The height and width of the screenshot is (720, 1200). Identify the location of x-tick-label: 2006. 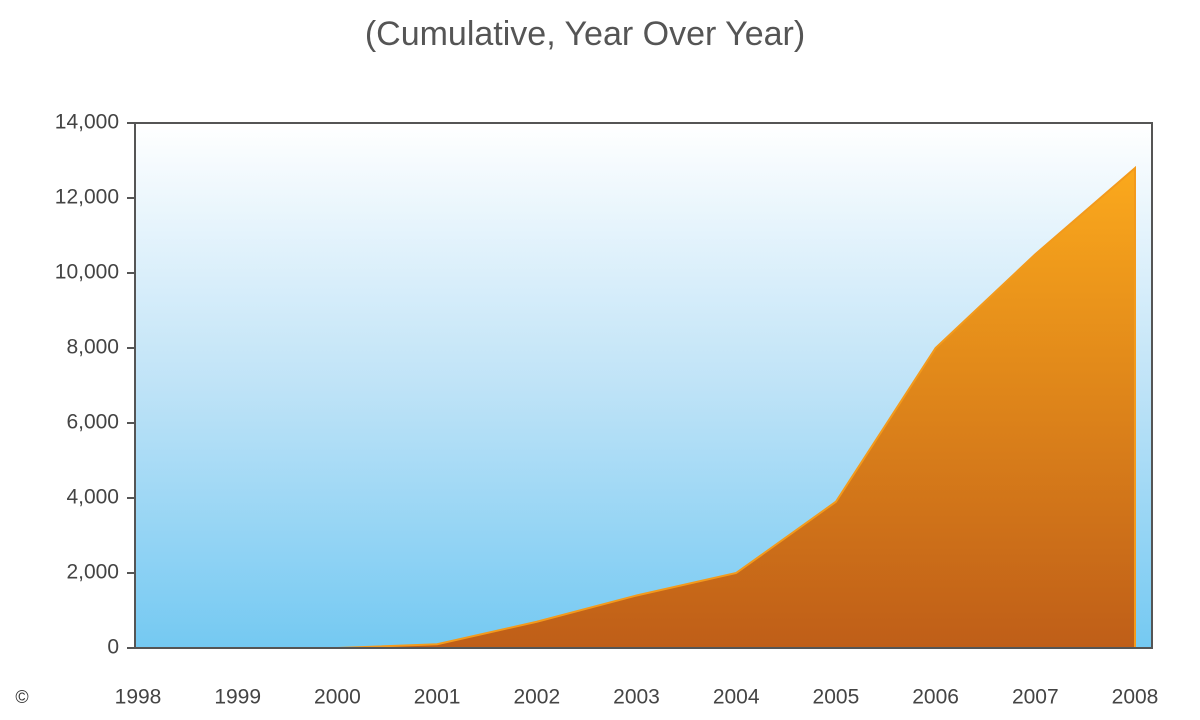
(935, 697).